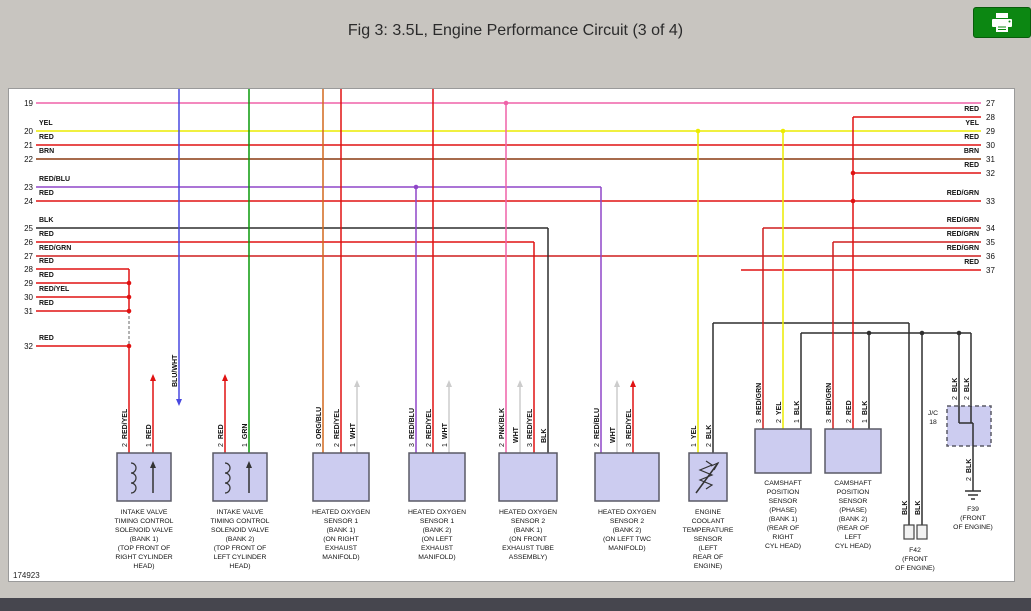 Image resolution: width=1031 pixels, height=611 pixels. I want to click on printer-icon, so click(1002, 22).